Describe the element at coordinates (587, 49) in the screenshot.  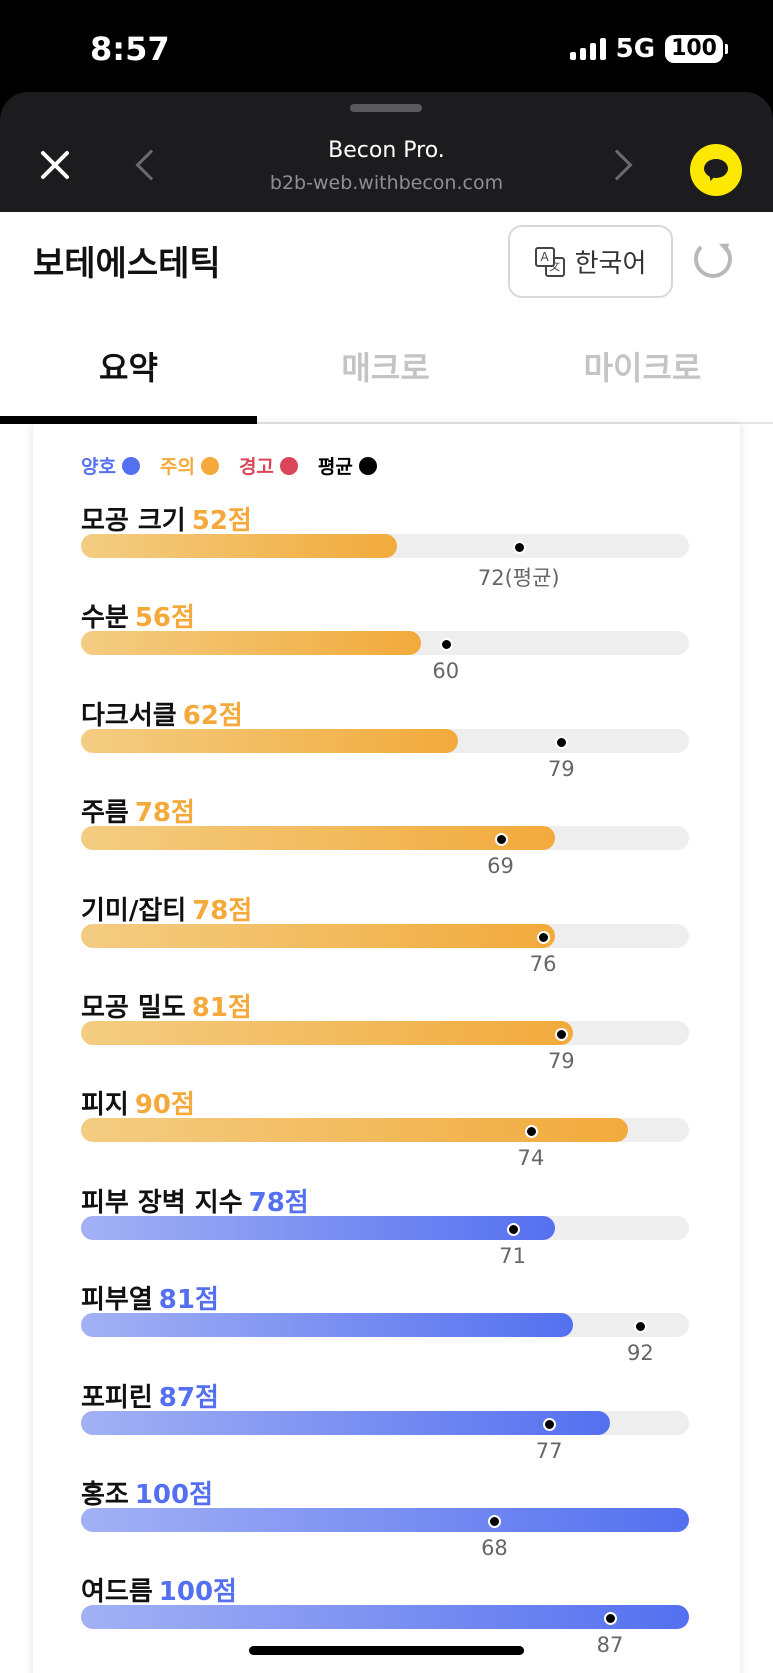
I see `signal-icon` at that location.